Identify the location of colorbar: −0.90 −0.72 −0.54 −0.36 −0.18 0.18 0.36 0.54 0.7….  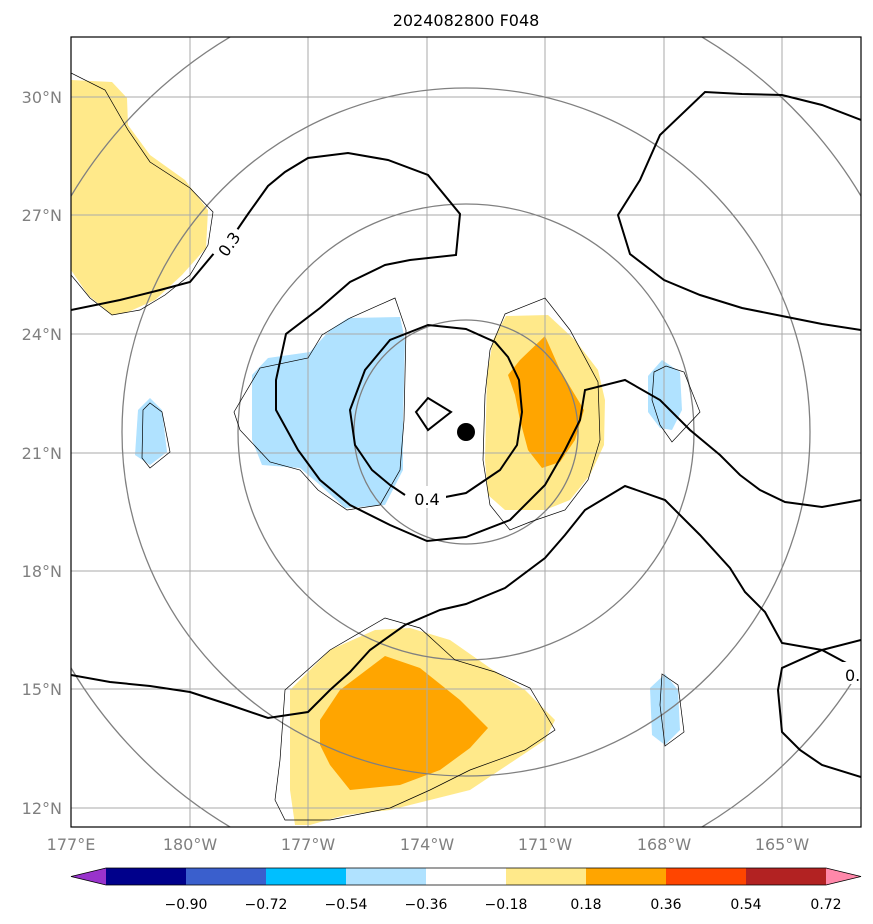
(466, 890).